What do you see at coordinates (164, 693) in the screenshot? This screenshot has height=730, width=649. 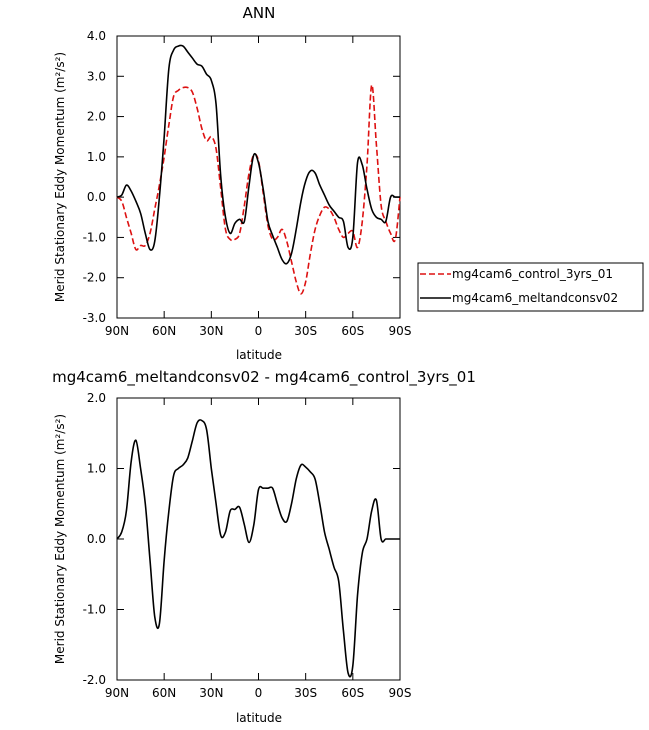 I see `bottom-x-tick-label: 60N` at bounding box center [164, 693].